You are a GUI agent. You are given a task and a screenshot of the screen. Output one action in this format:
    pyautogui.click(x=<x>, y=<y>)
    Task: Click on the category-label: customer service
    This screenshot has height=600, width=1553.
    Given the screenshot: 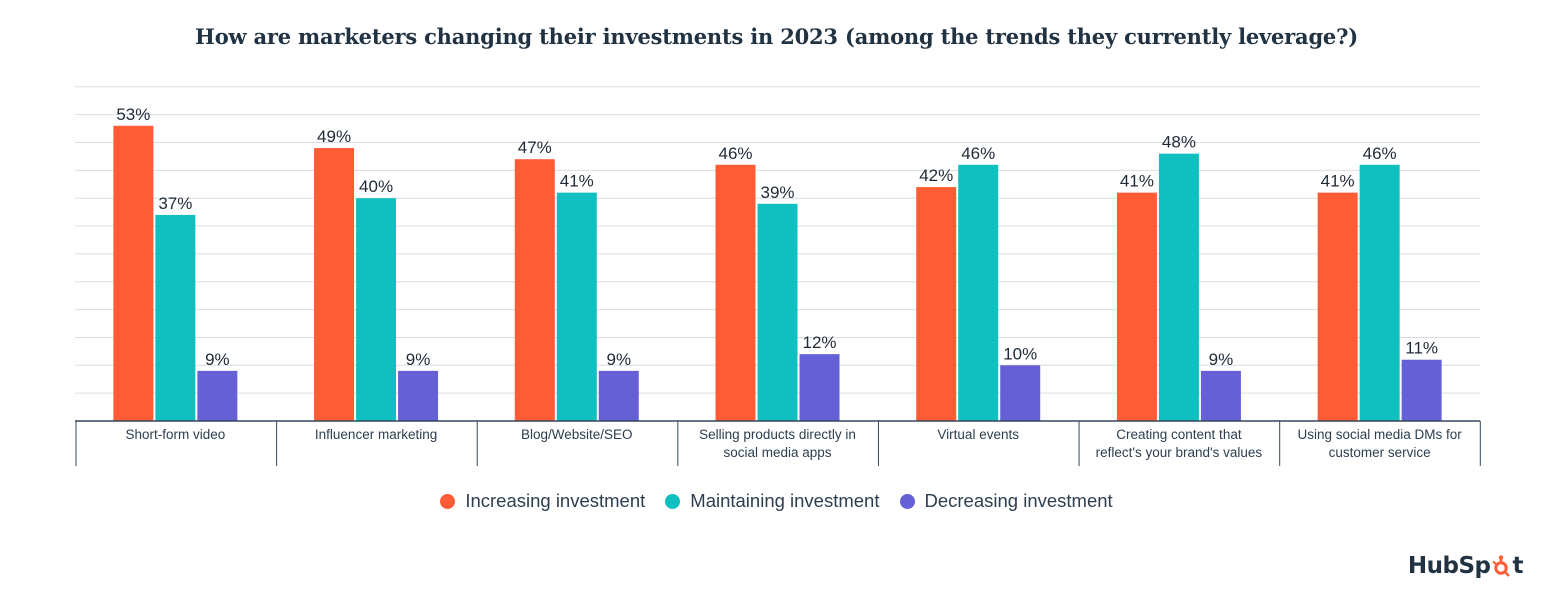 What is the action you would take?
    pyautogui.click(x=1380, y=452)
    